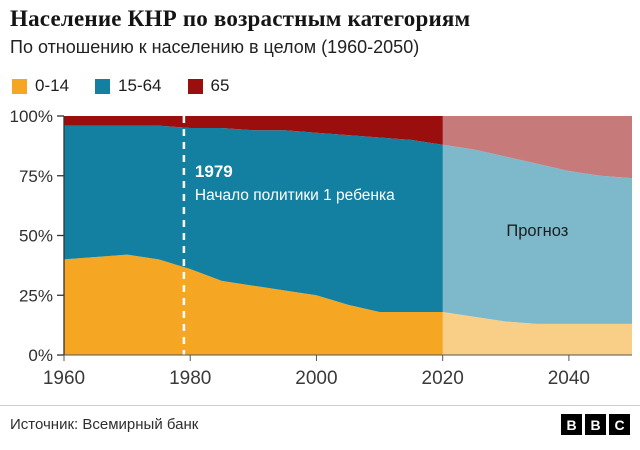 The width and height of the screenshot is (640, 450). I want to click on legend-item-0-14: 0-14, so click(40, 86).